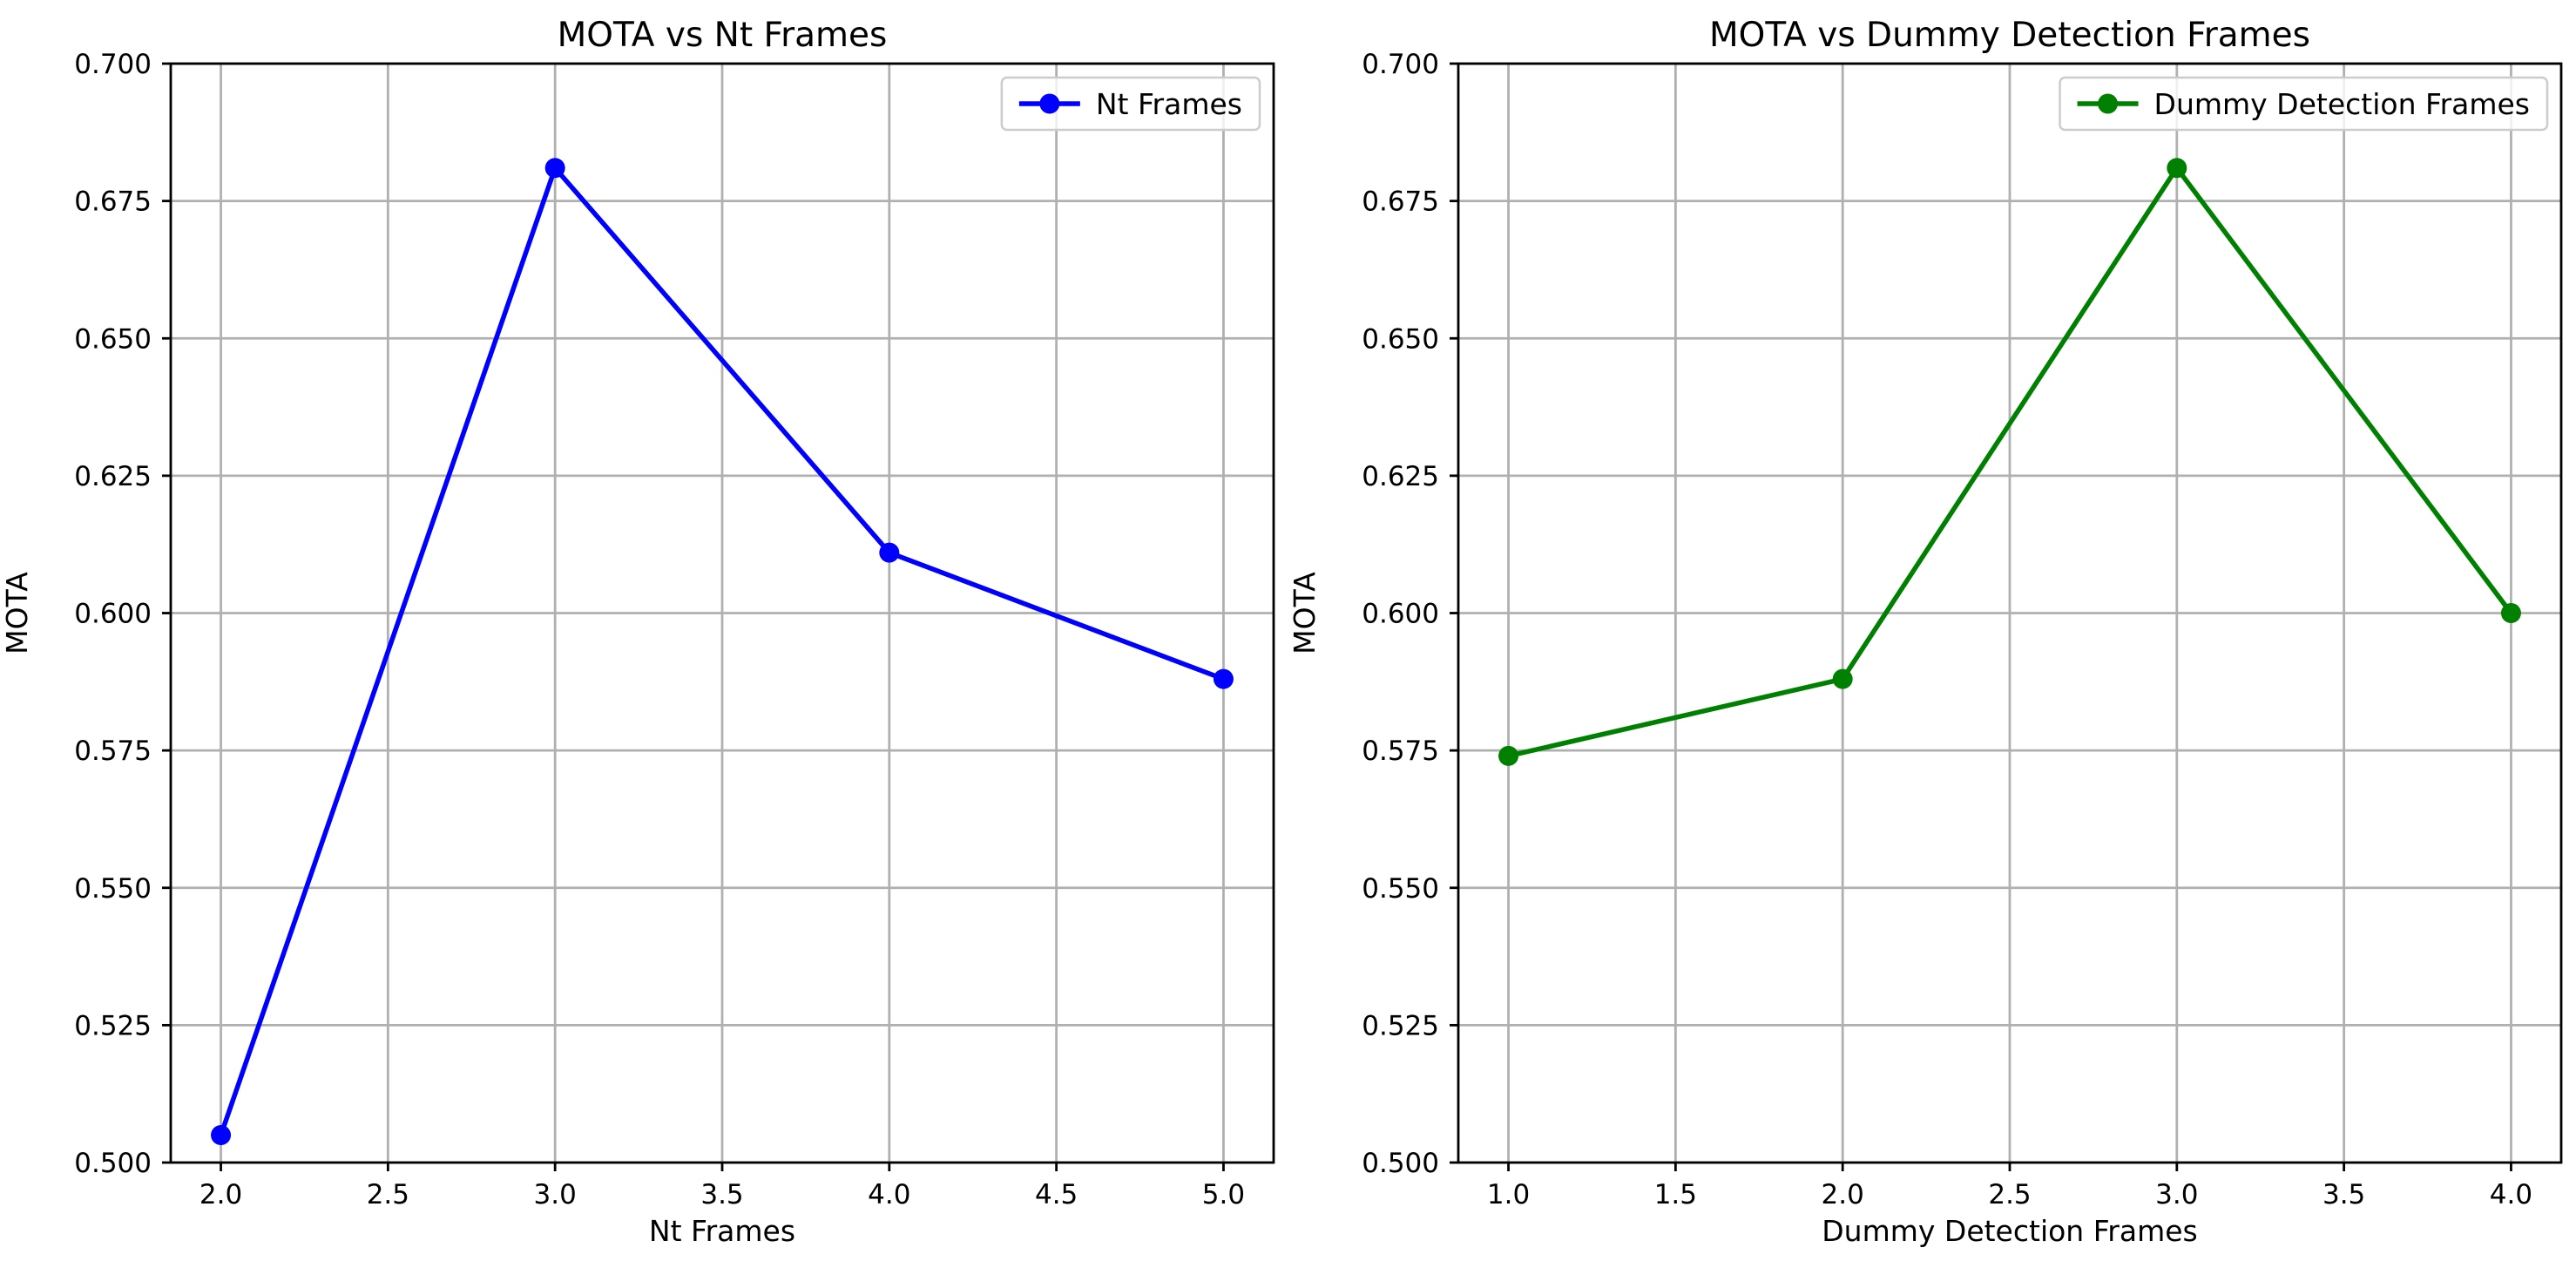 This screenshot has height=1268, width=2576. What do you see at coordinates (1675, 1194) in the screenshot?
I see `x-tick-label: 1.5` at bounding box center [1675, 1194].